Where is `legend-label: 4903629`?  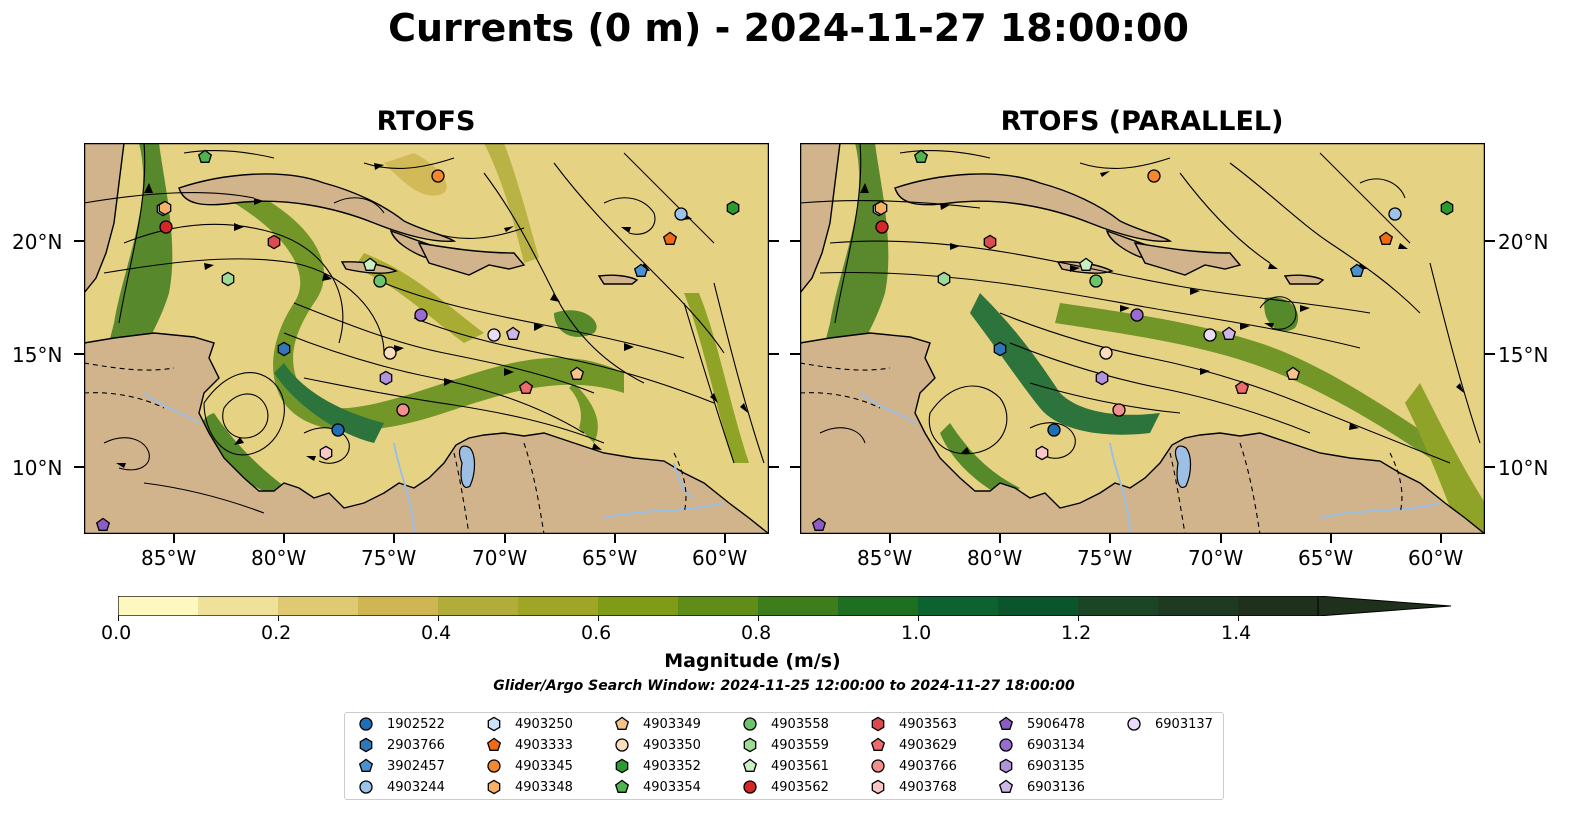 legend-label: 4903629 is located at coordinates (928, 745).